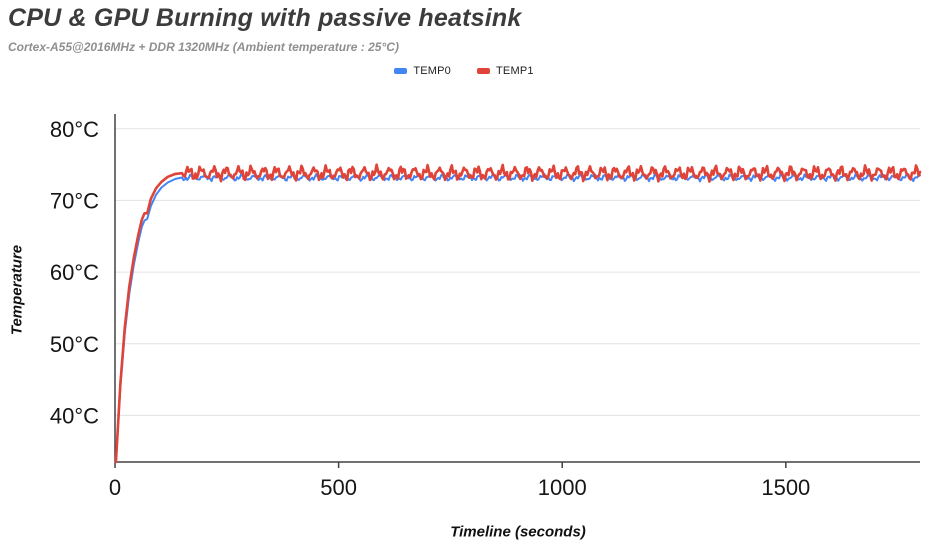  What do you see at coordinates (74, 272) in the screenshot?
I see `y-tick-label: 60°C` at bounding box center [74, 272].